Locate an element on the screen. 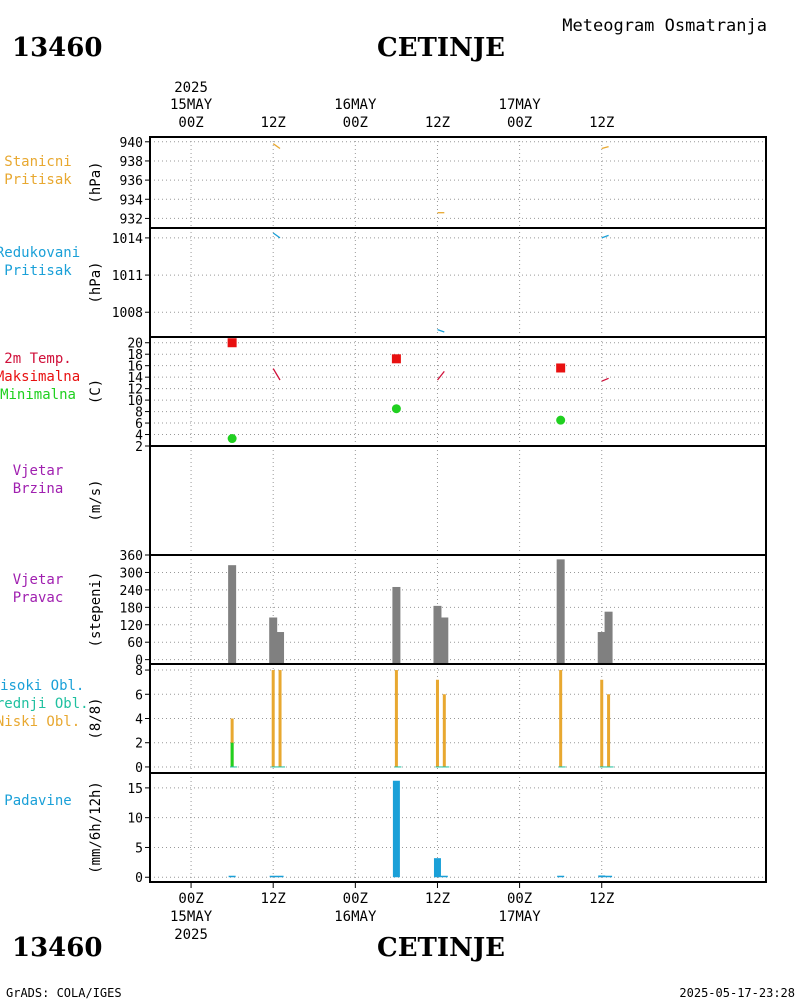  panel-label: Visoki Obl. is located at coordinates (42, 686).